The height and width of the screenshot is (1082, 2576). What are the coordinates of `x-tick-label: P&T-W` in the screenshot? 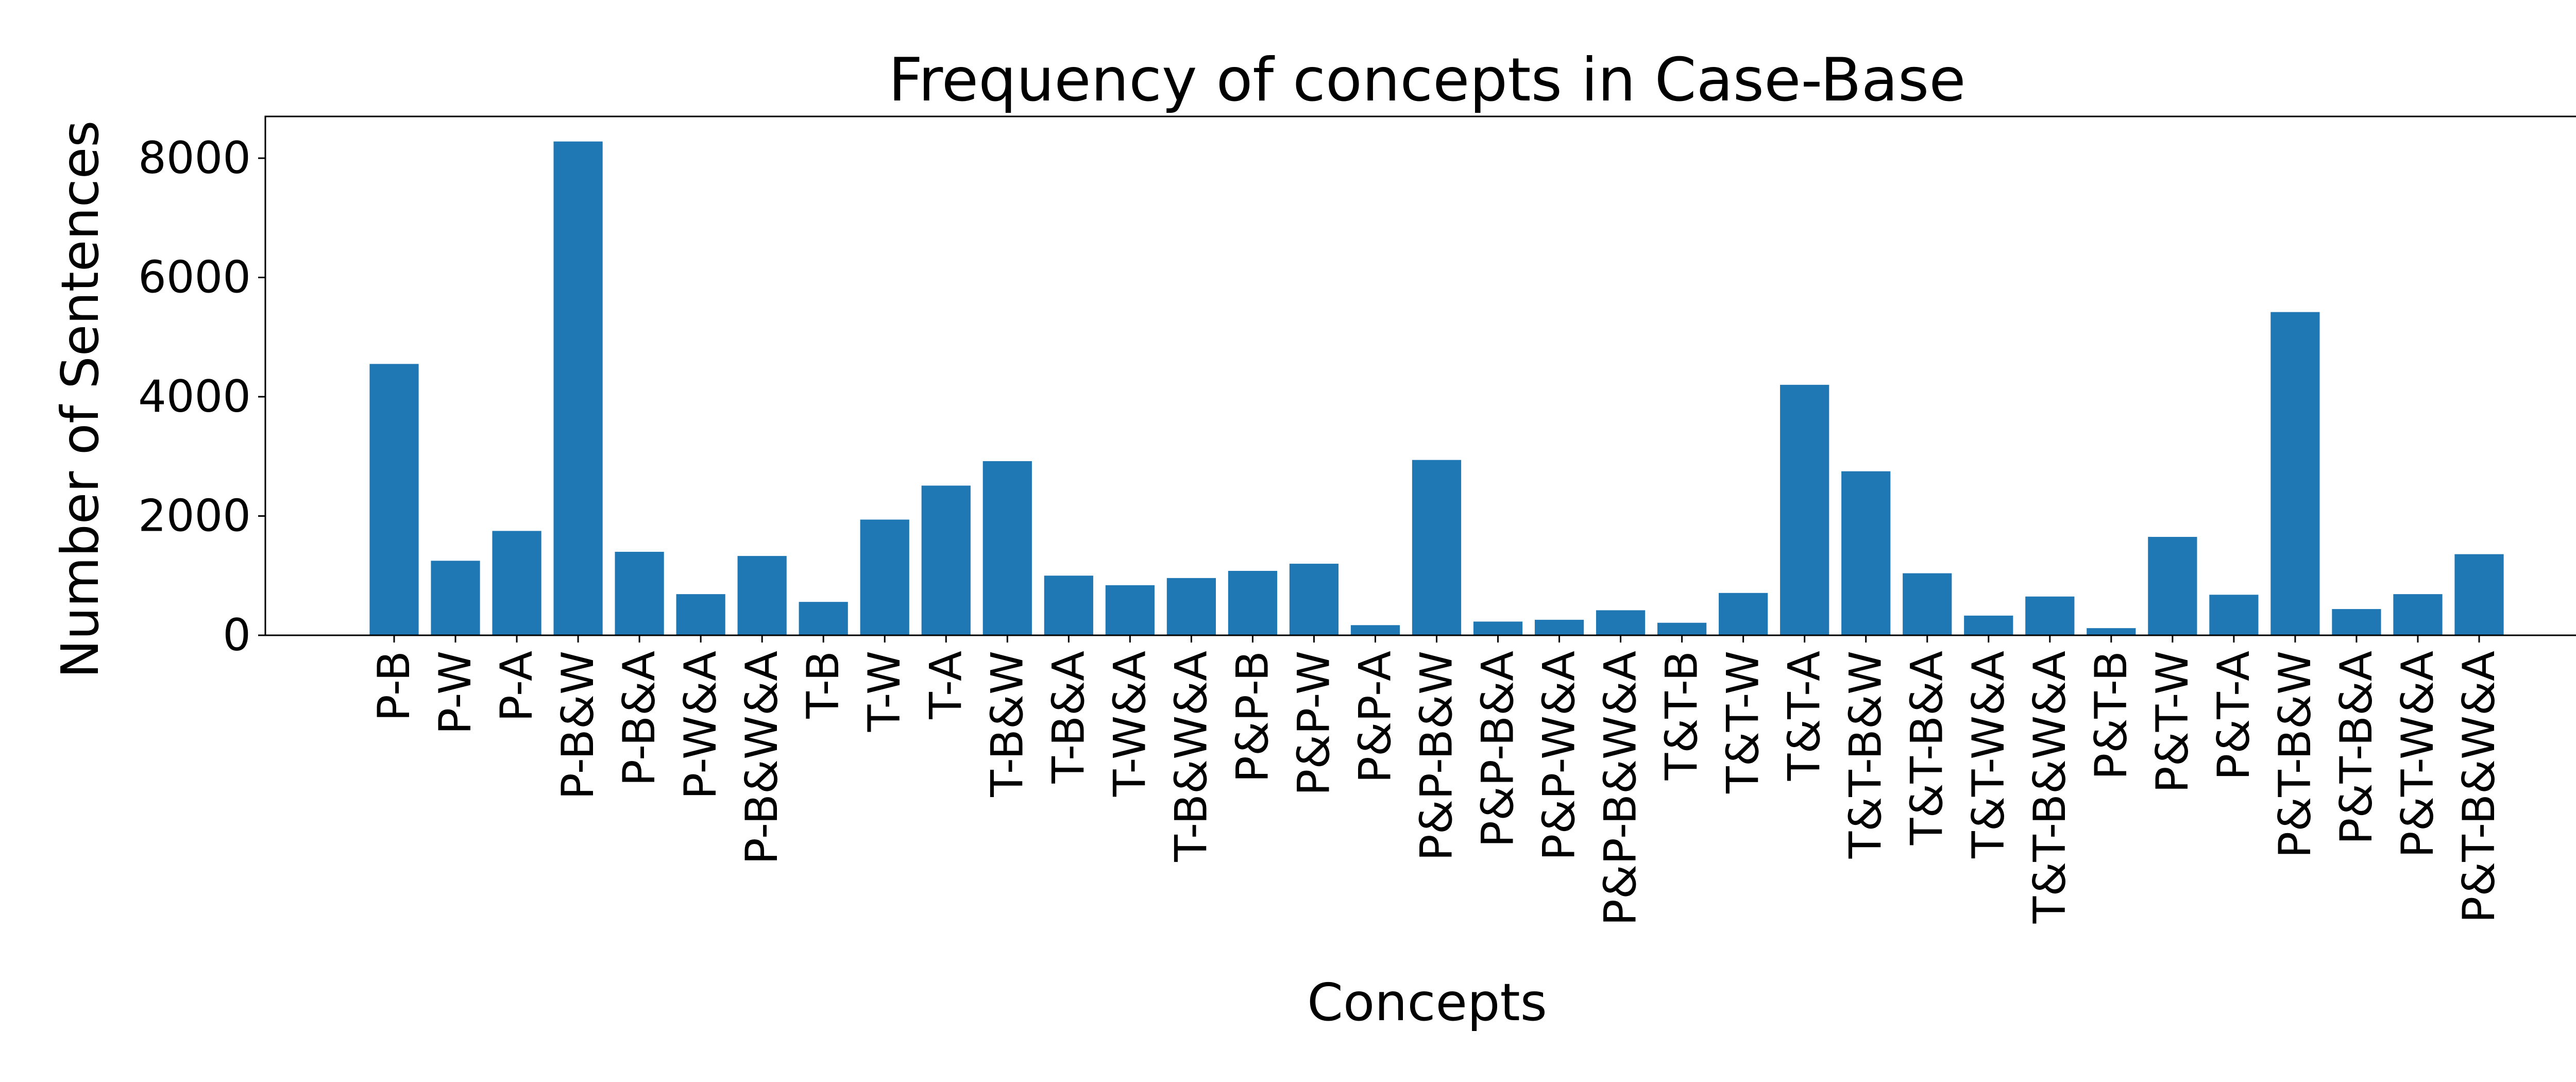 It's located at (2172, 722).